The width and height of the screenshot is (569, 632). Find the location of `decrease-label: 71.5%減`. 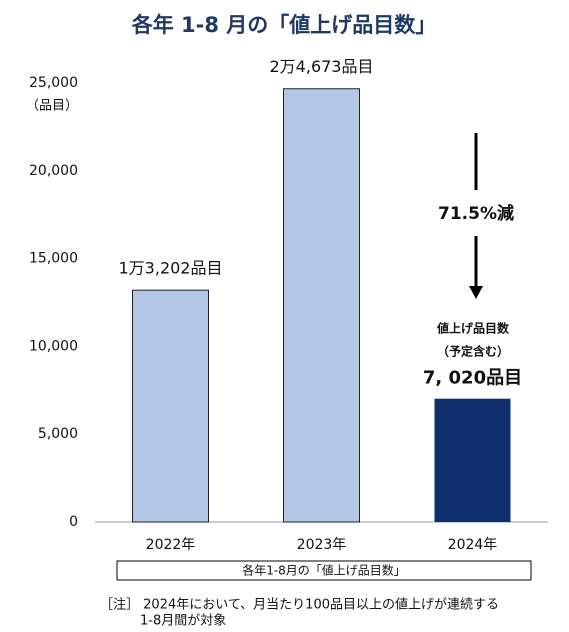

decrease-label: 71.5%減 is located at coordinates (476, 213).